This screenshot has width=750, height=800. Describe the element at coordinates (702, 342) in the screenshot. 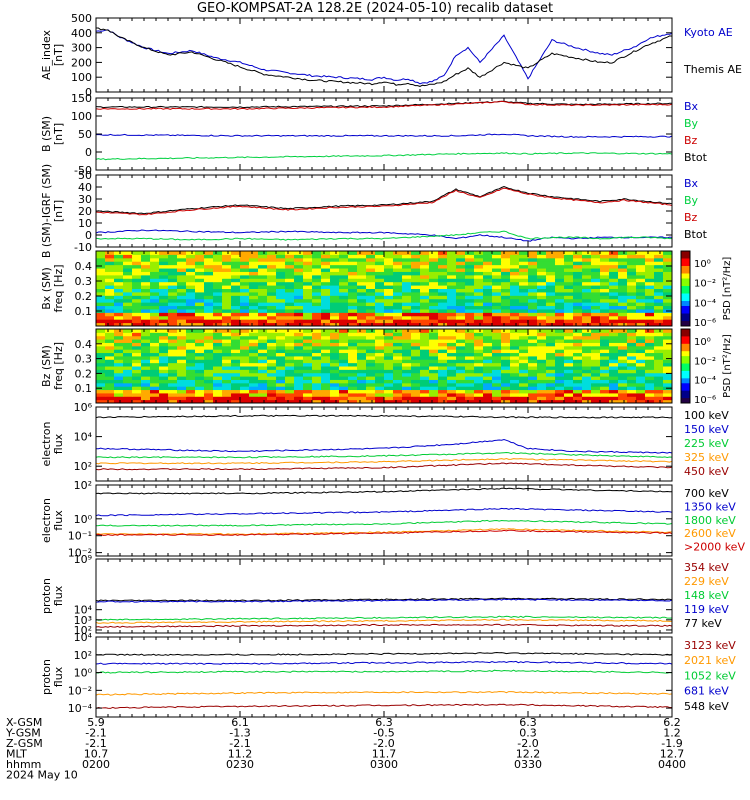

I see `colorbar-tick-label: 10⁰` at that location.